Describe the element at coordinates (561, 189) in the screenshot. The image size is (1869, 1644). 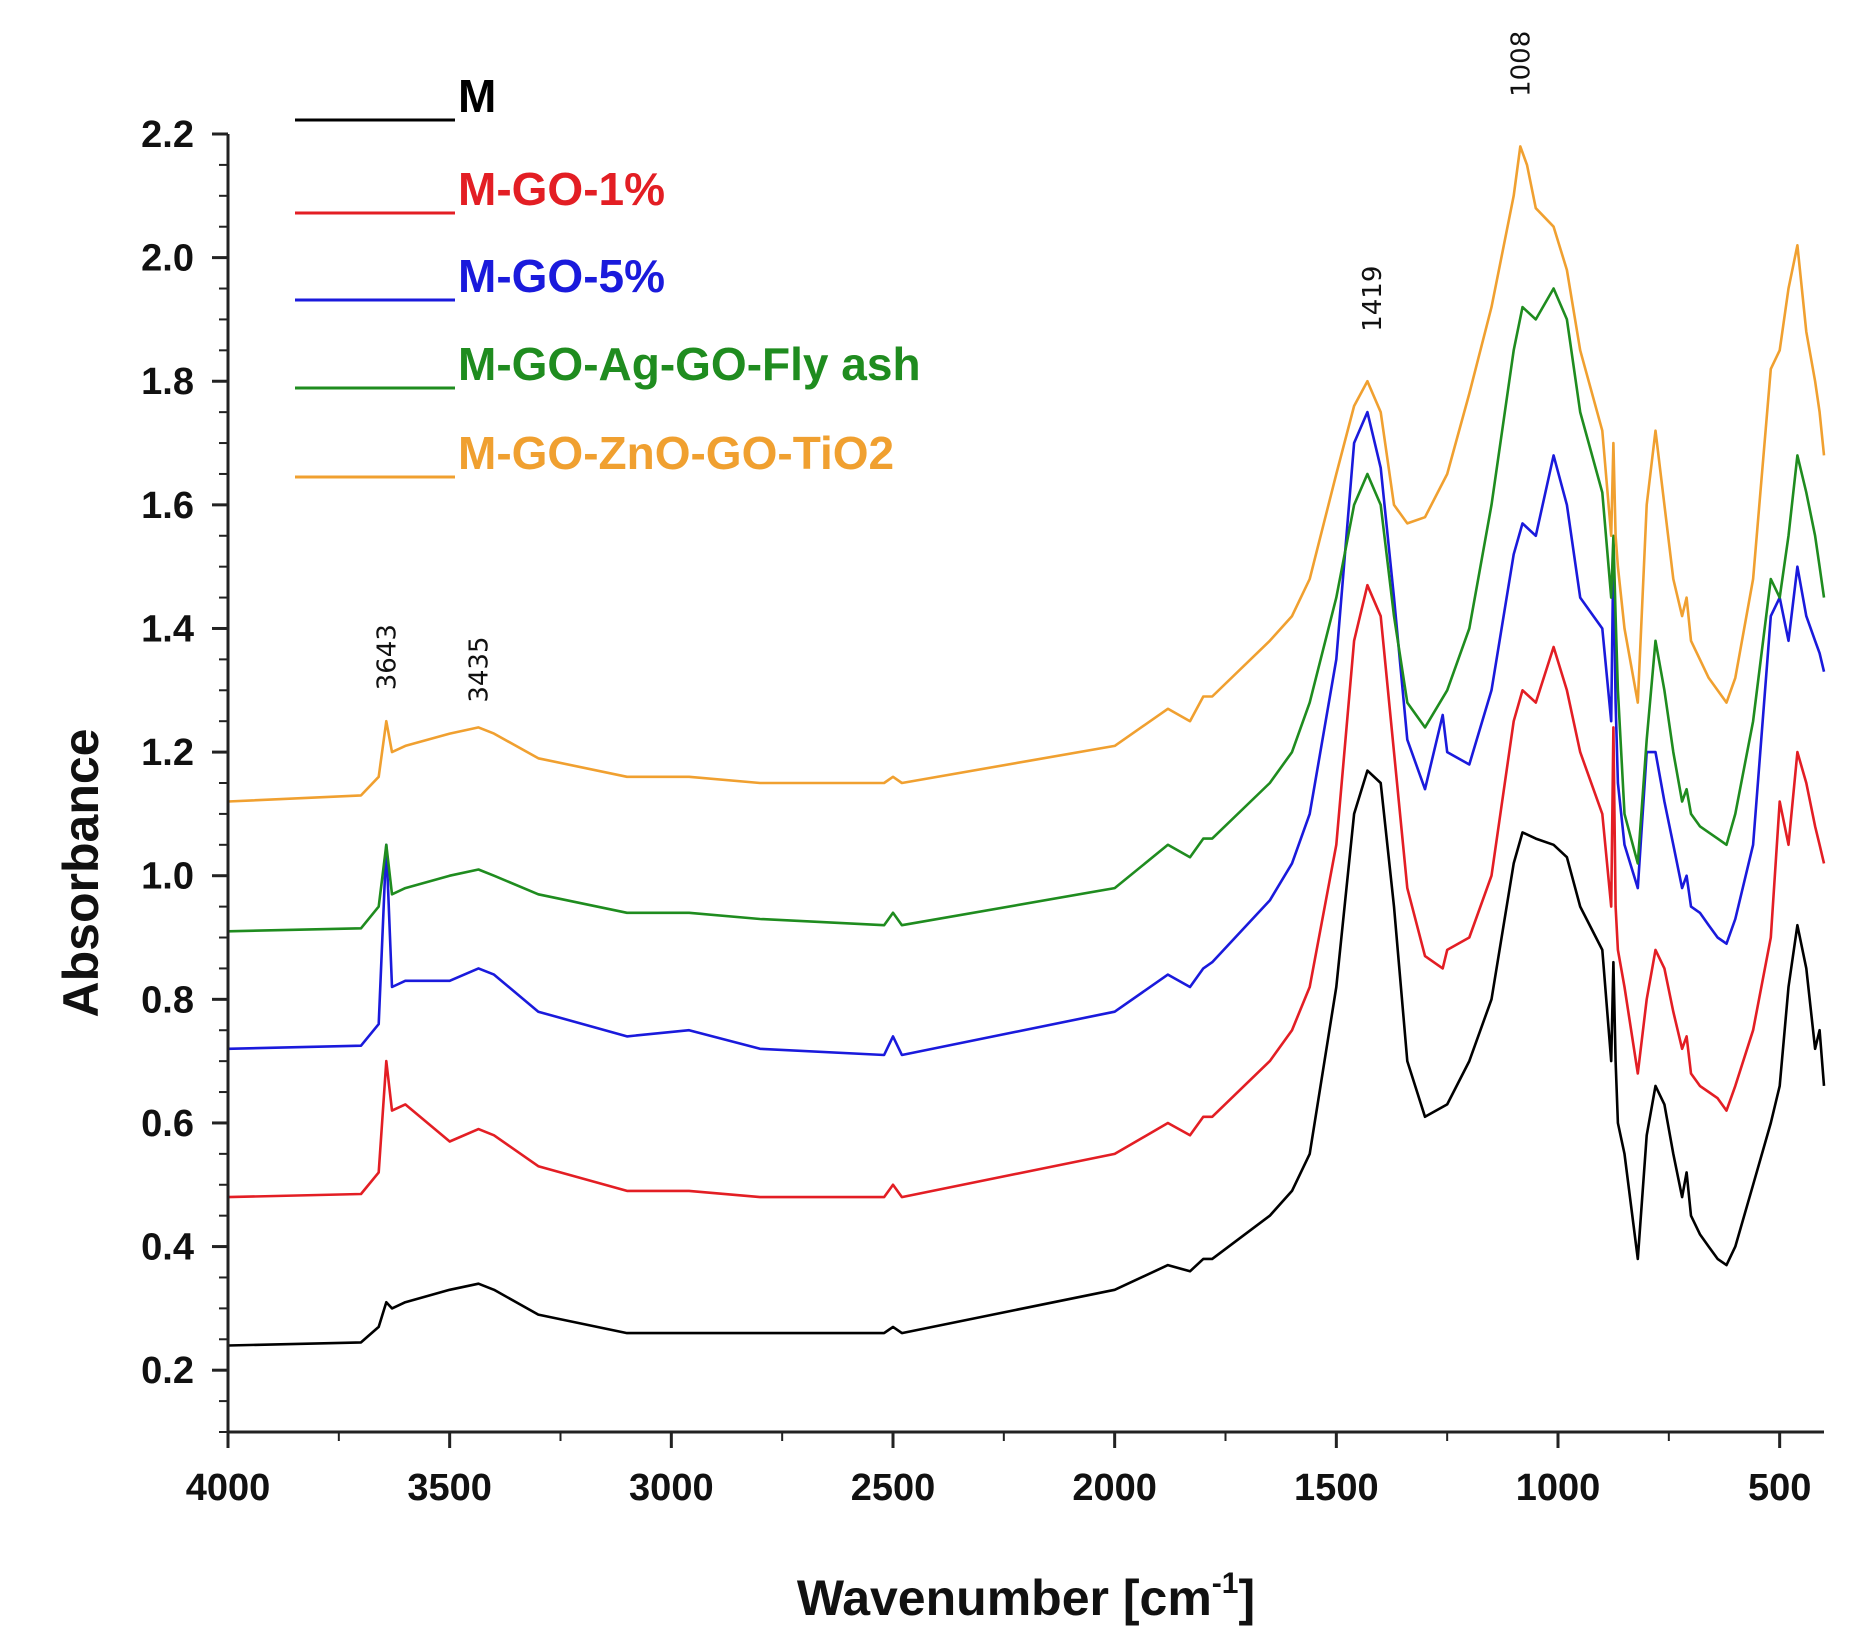
I see `legend-label: M-GO-1%` at that location.